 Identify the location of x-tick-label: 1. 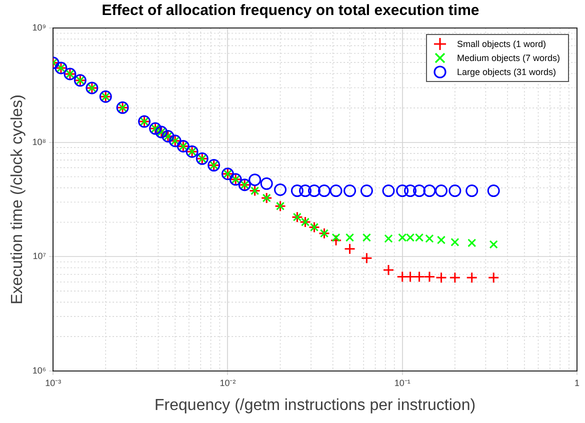
(577, 383).